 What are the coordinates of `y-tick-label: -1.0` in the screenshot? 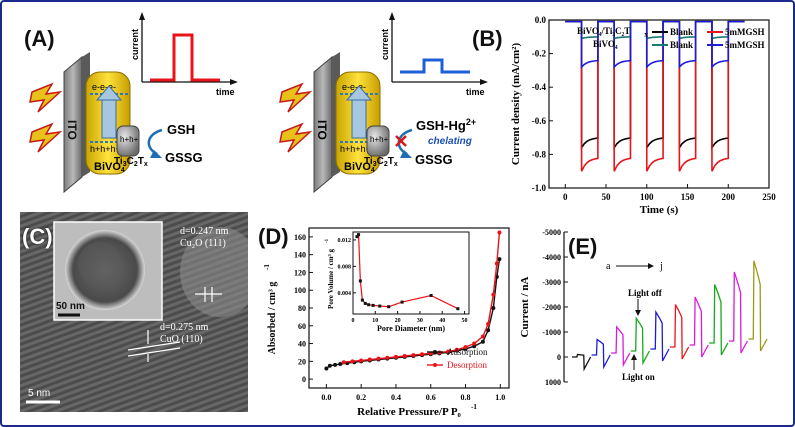 It's located at (539, 188).